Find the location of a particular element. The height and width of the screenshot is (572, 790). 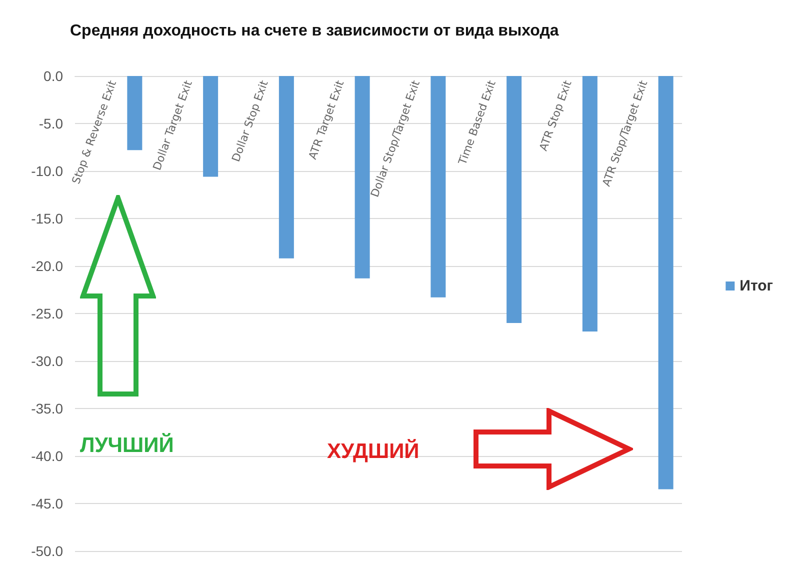

y-tick-label: -25.0 is located at coordinates (47, 314).